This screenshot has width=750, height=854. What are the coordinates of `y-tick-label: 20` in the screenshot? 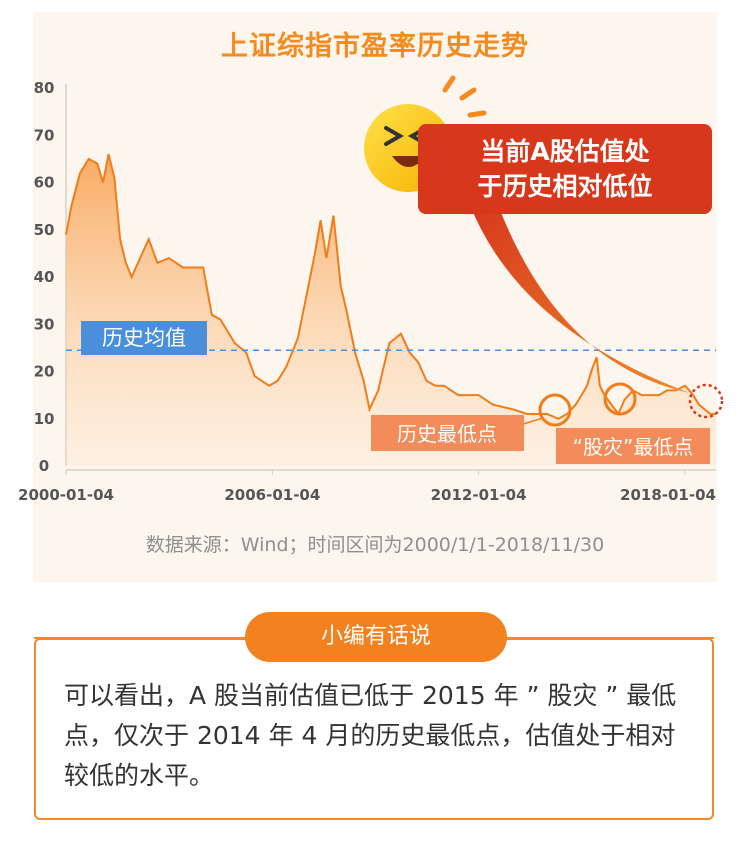 It's located at (44, 372).